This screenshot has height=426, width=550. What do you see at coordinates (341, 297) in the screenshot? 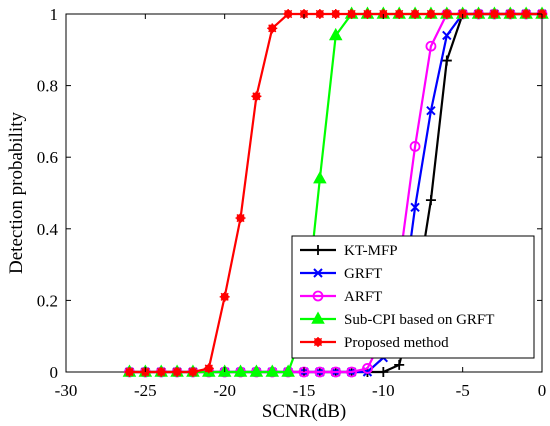
I see `legend-item: ARFT` at bounding box center [341, 297].